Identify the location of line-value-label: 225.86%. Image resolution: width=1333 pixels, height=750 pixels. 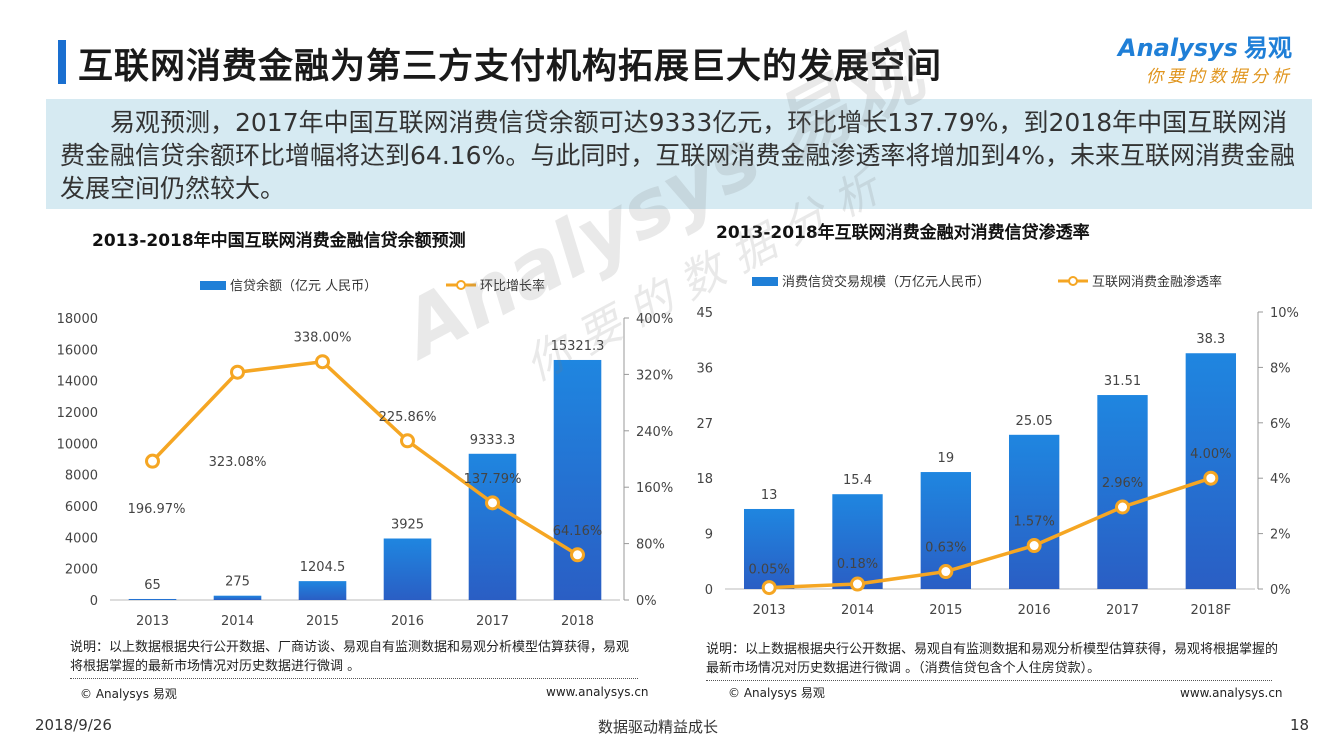
(408, 417).